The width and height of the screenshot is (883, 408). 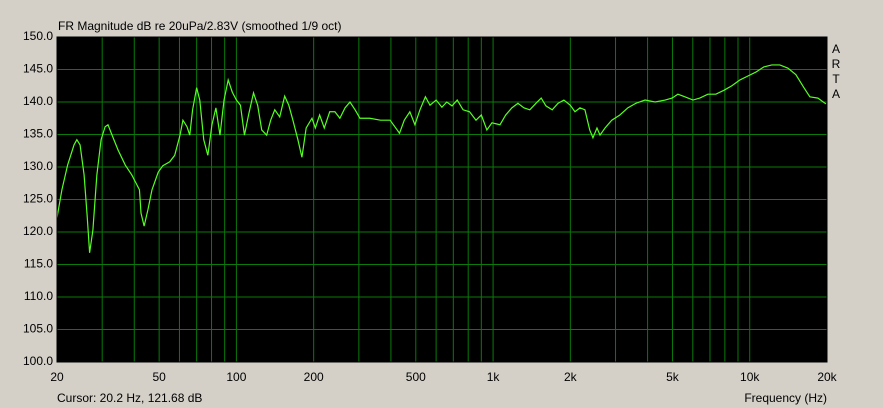 What do you see at coordinates (38, 36) in the screenshot?
I see `y-tick-label: 150.0` at bounding box center [38, 36].